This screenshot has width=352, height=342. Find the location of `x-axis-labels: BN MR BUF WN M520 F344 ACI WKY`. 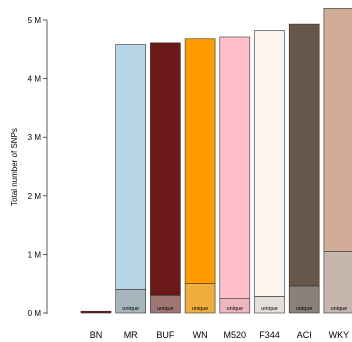

x-axis-labels: BN MR BUF WN M520 F344 ACI WKY is located at coordinates (219, 335).